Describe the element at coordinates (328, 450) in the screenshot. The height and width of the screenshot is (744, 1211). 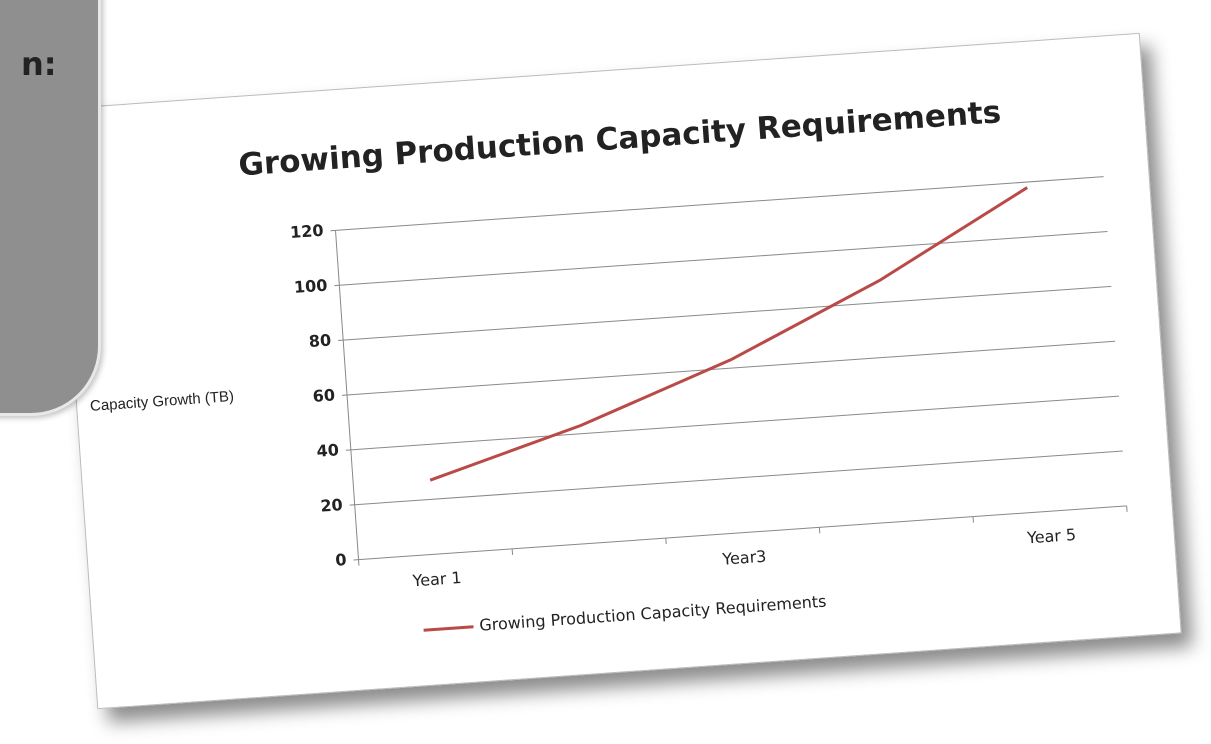
I see `y-tick-label: 40` at that location.